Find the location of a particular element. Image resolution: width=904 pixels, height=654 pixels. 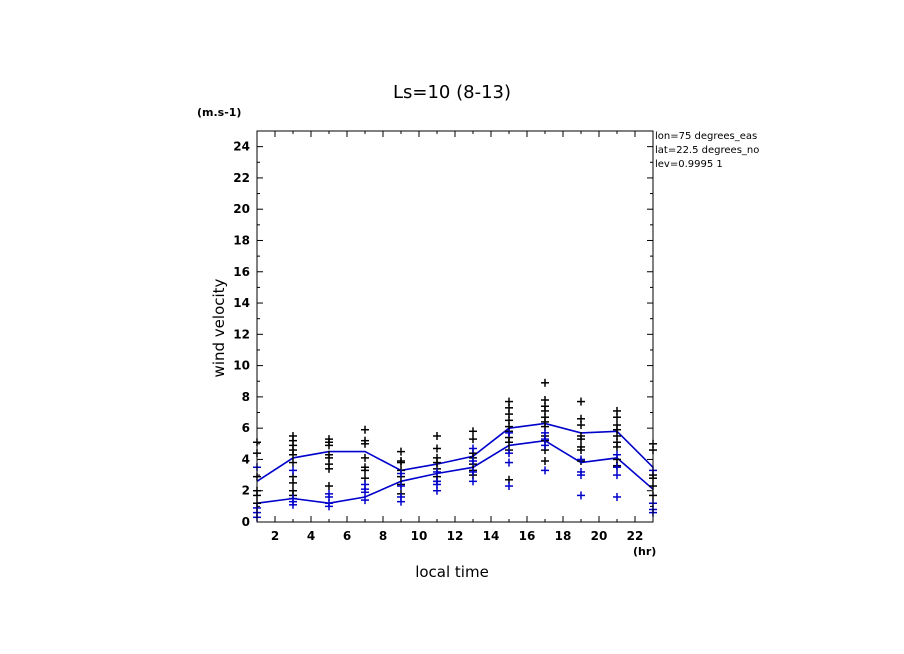

x-tick-label: 20 is located at coordinates (599, 536).